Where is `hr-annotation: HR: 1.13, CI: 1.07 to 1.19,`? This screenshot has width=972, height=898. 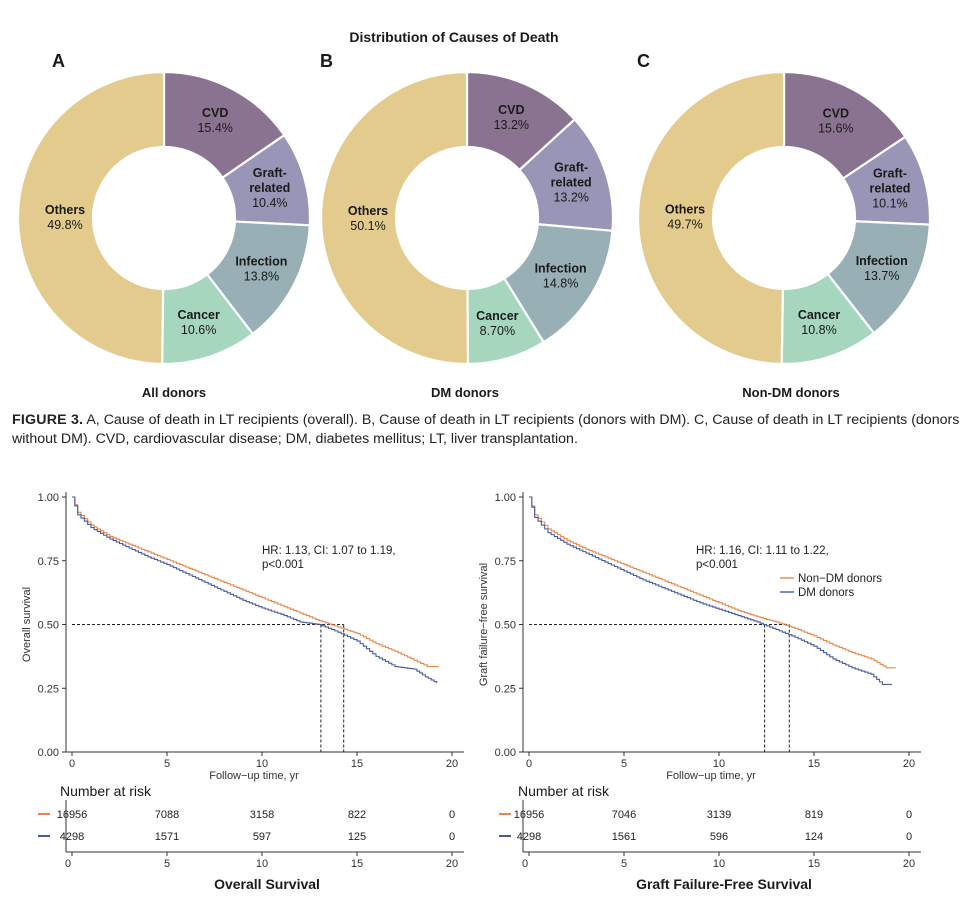
hr-annotation: HR: 1.13, CI: 1.07 to 1.19, is located at coordinates (329, 551).